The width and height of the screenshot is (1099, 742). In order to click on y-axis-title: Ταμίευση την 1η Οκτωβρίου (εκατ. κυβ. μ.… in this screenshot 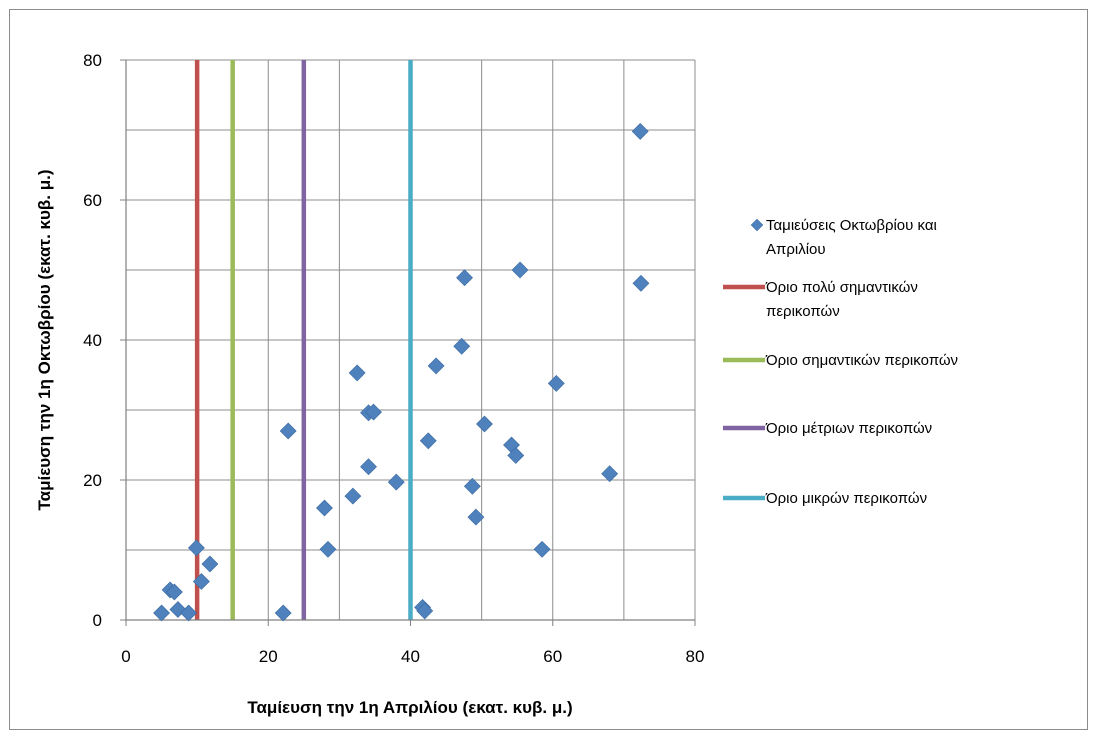, I will do `click(44, 339)`.